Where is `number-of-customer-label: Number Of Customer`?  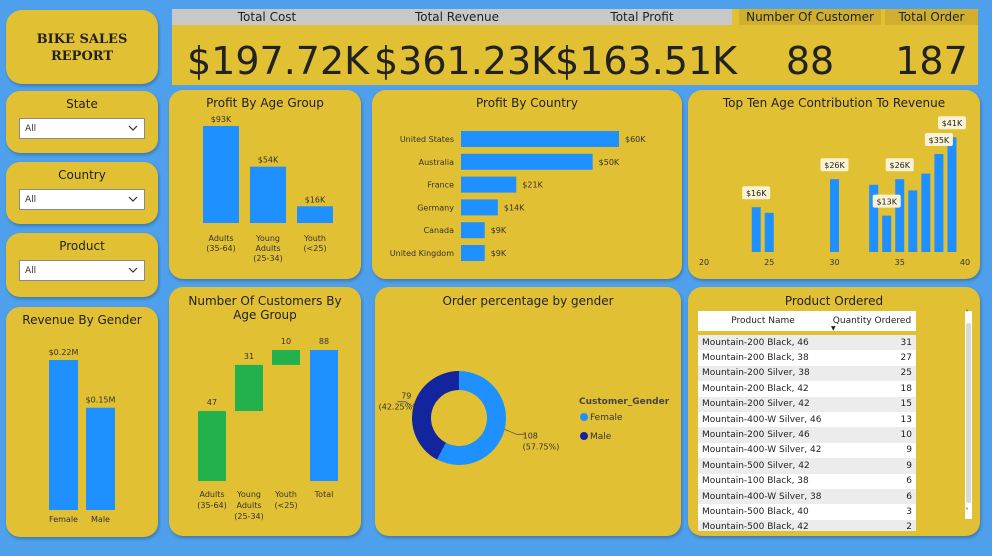
number-of-customer-label: Number Of Customer is located at coordinates (810, 17).